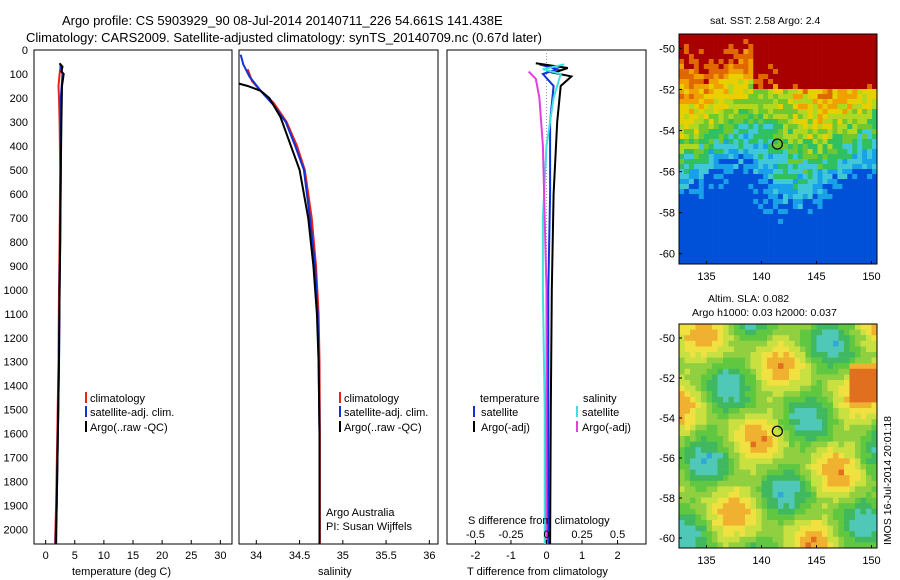 The width and height of the screenshot is (900, 580). Describe the element at coordinates (667, 214) in the screenshot. I see `map-ytick-label: -58` at that location.